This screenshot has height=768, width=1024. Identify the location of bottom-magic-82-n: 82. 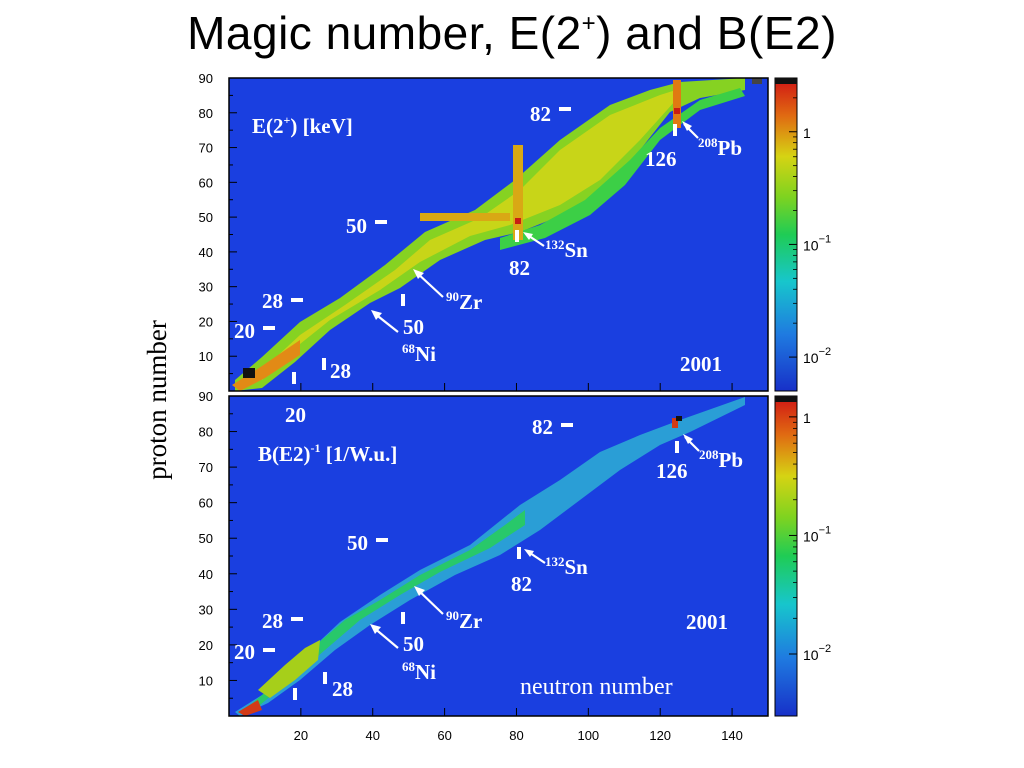
(521, 584).